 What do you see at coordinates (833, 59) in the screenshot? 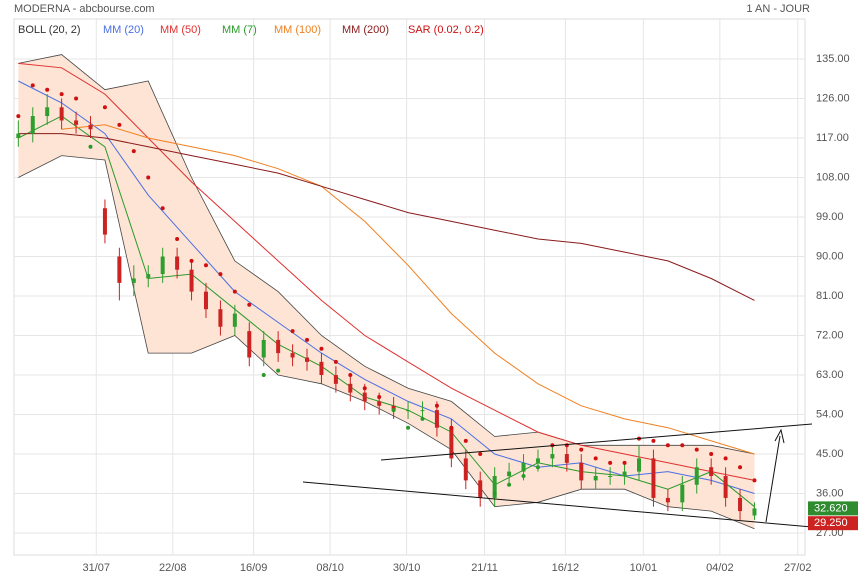
I see `y-tick-label: 135.00` at bounding box center [833, 59].